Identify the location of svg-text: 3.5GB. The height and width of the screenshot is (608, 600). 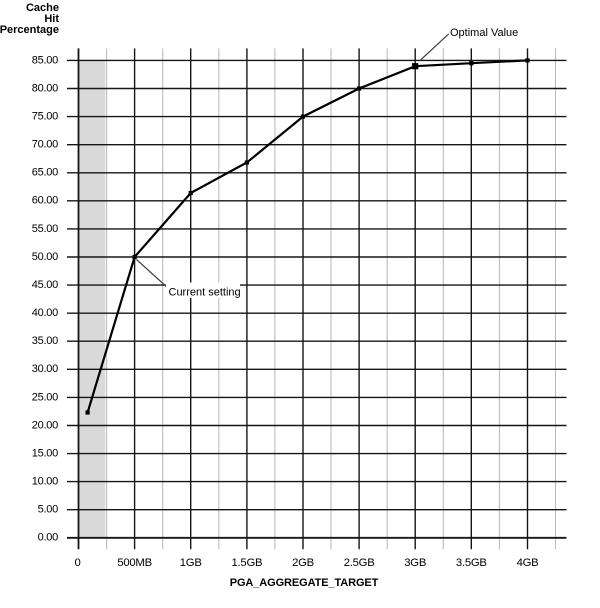
(471, 563).